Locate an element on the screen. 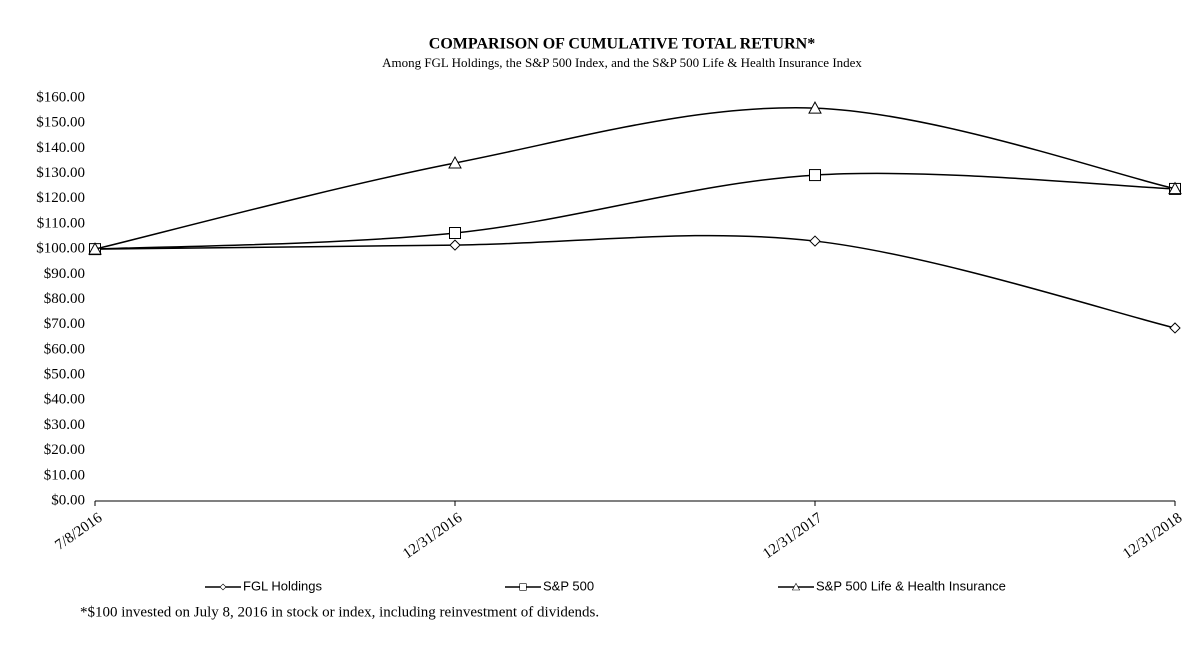 Image resolution: width=1201 pixels, height=656 pixels. y-tick-label: $20.00 is located at coordinates (64, 450).